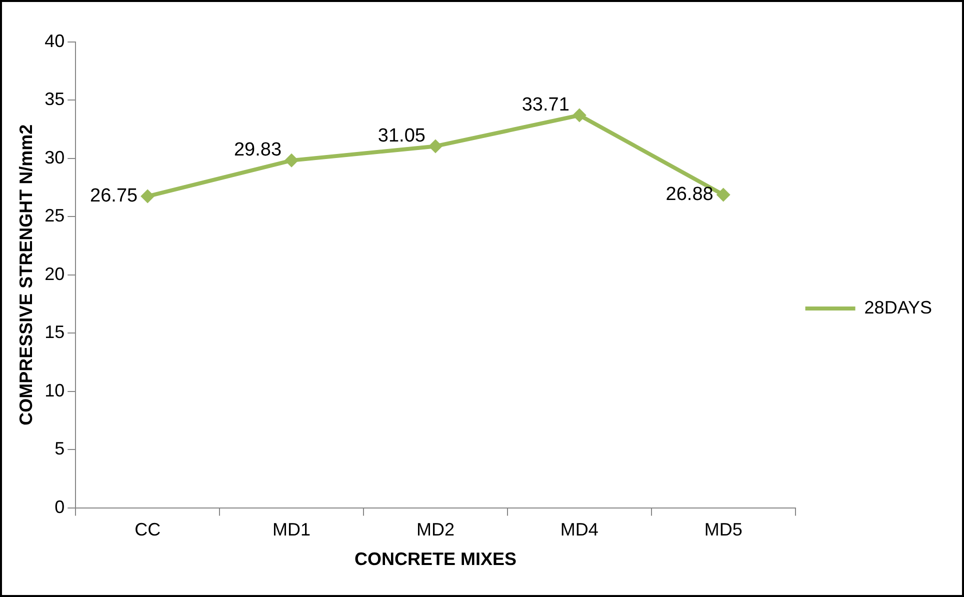 This screenshot has width=964, height=597. I want to click on y-tick-label: 10, so click(54, 390).